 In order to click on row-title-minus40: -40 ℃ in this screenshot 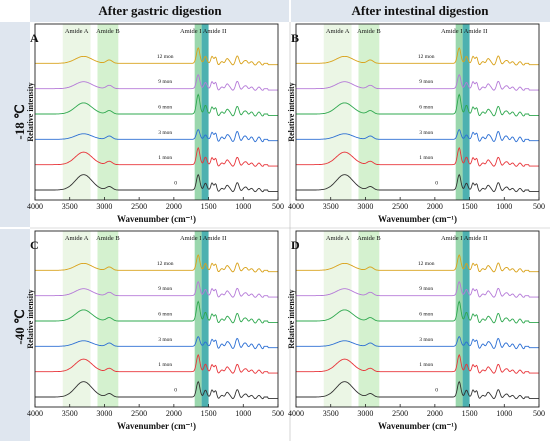, I will do `click(19, 327)`.